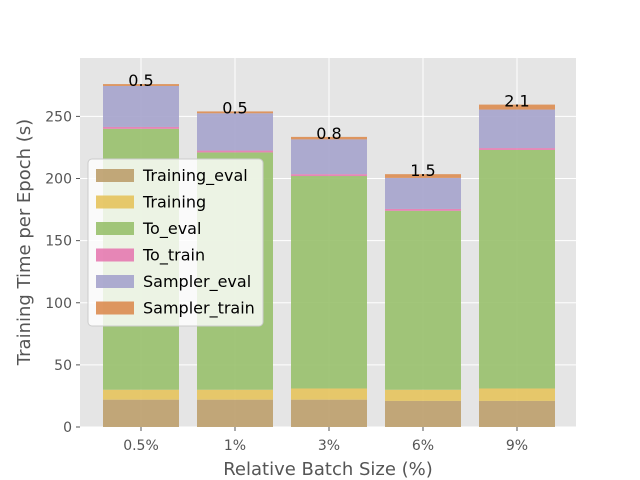 The image size is (640, 480). What do you see at coordinates (329, 446) in the screenshot?
I see `x-tick-label: 3%` at bounding box center [329, 446].